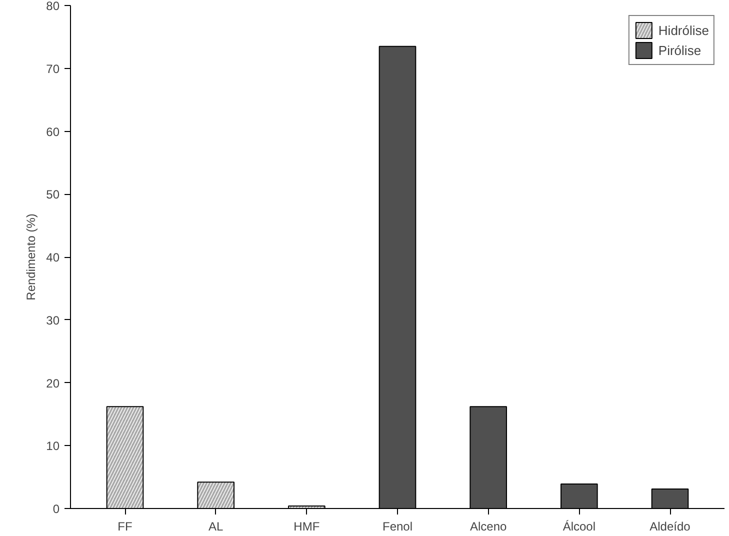  I want to click on x-tick-label: Aldeído, so click(670, 527).